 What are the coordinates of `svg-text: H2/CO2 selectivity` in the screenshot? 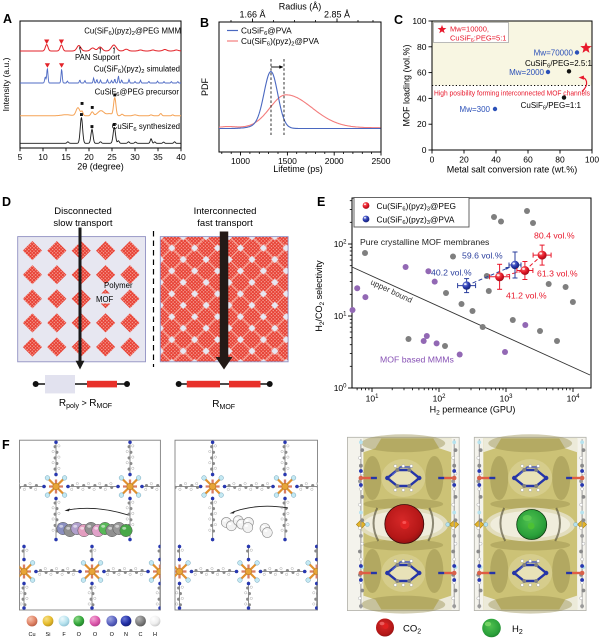 It's located at (320, 296).